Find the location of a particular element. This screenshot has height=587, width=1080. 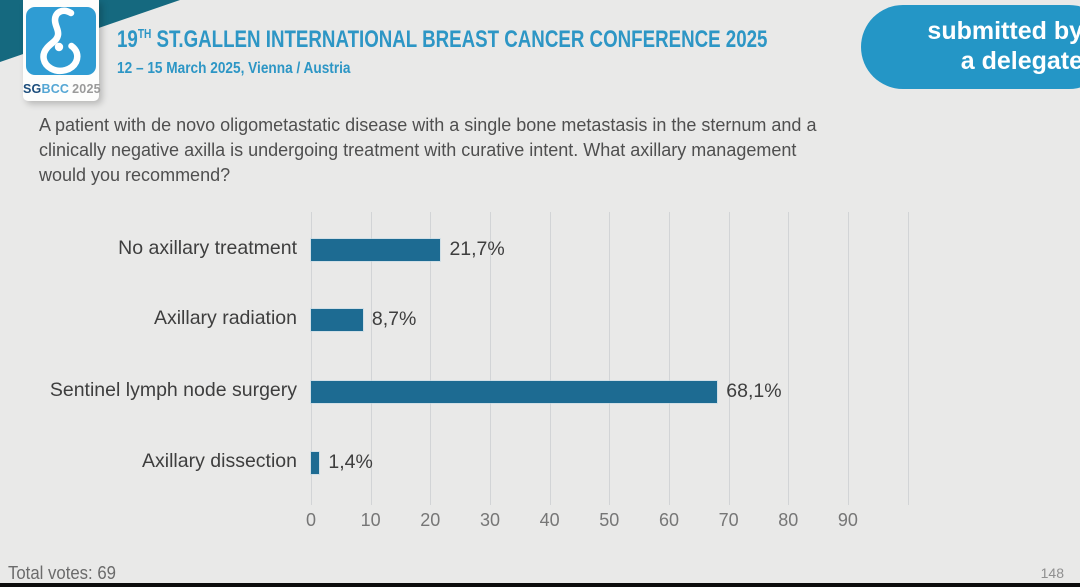

badge-line1: submitted by is located at coordinates (1003, 31).